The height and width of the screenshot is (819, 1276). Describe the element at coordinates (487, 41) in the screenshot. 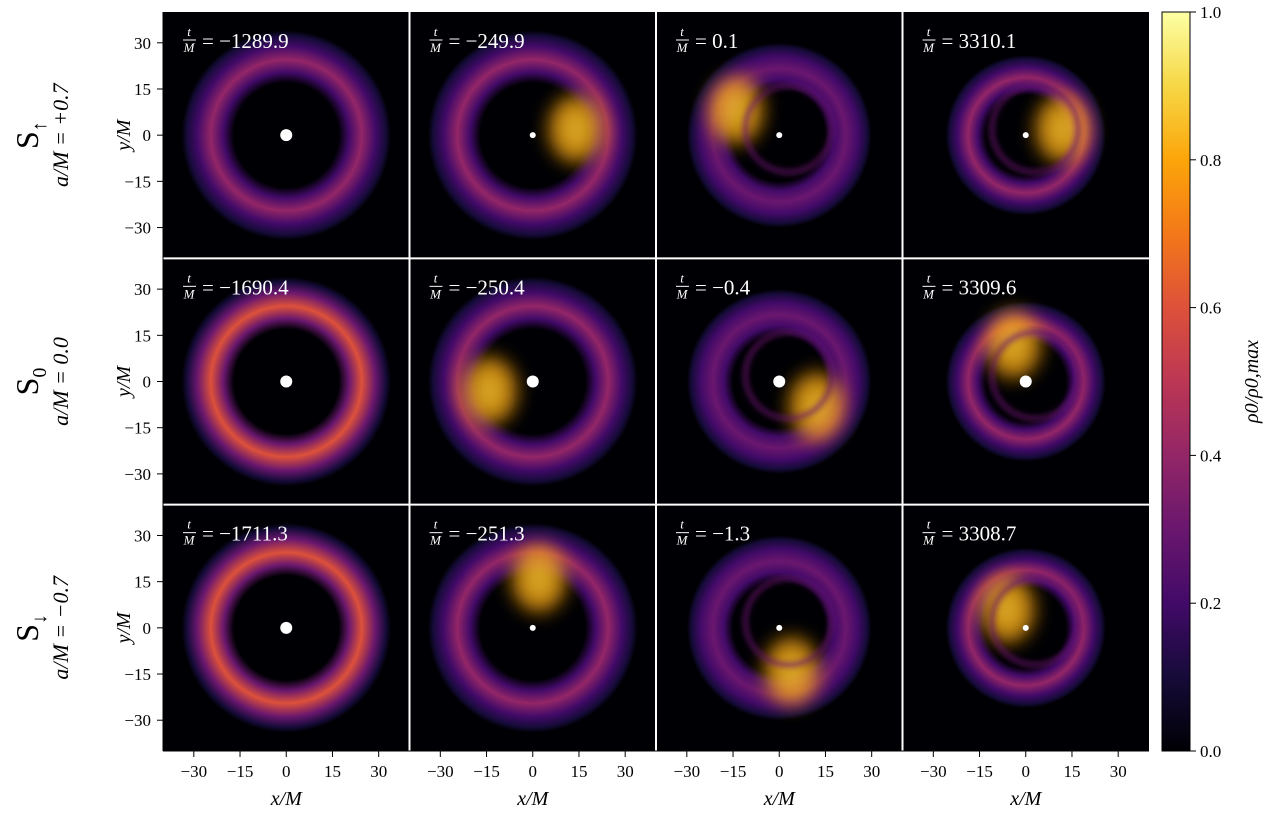

I see `time-label: = −249.9` at that location.